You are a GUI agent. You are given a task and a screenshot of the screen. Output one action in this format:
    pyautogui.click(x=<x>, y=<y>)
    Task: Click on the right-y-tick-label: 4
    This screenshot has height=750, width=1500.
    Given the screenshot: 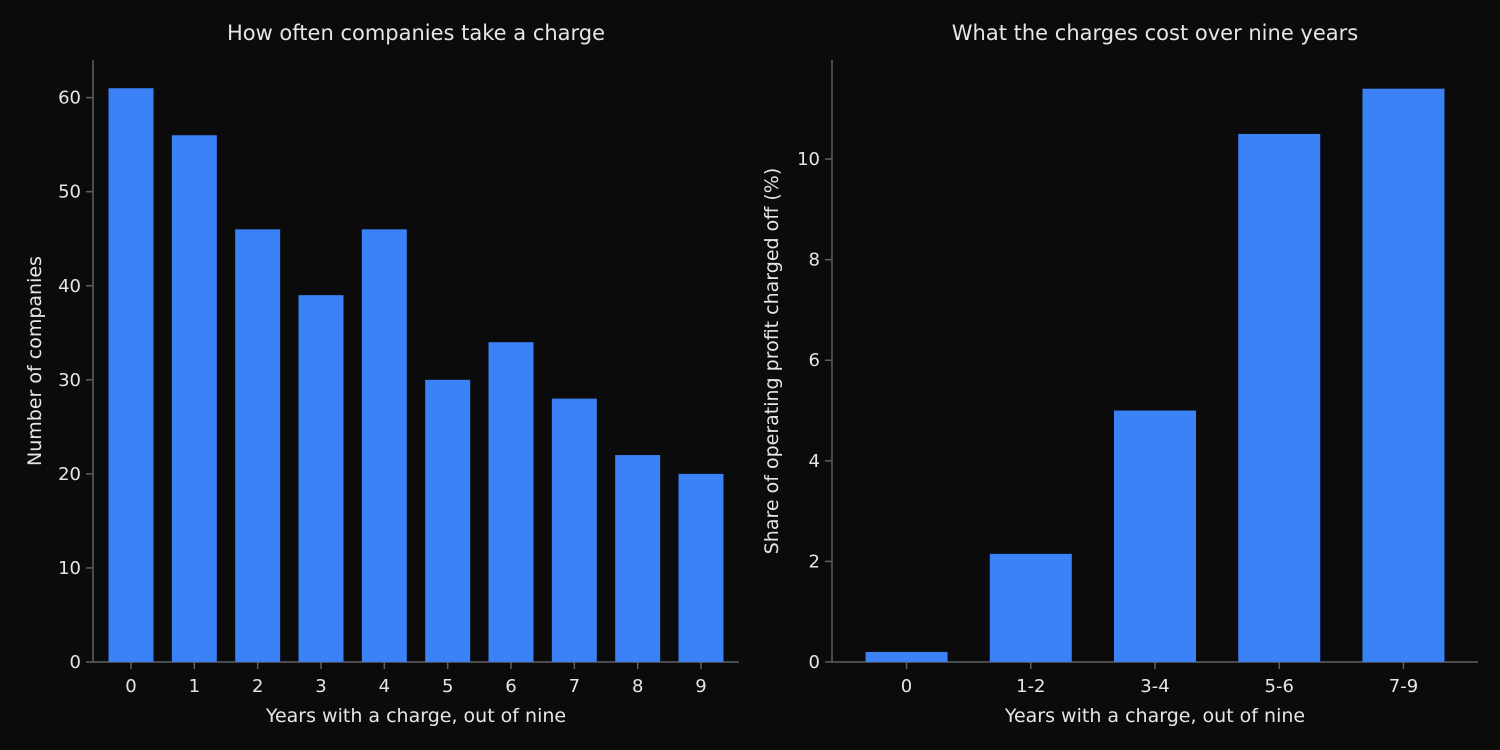 What is the action you would take?
    pyautogui.click(x=814, y=461)
    